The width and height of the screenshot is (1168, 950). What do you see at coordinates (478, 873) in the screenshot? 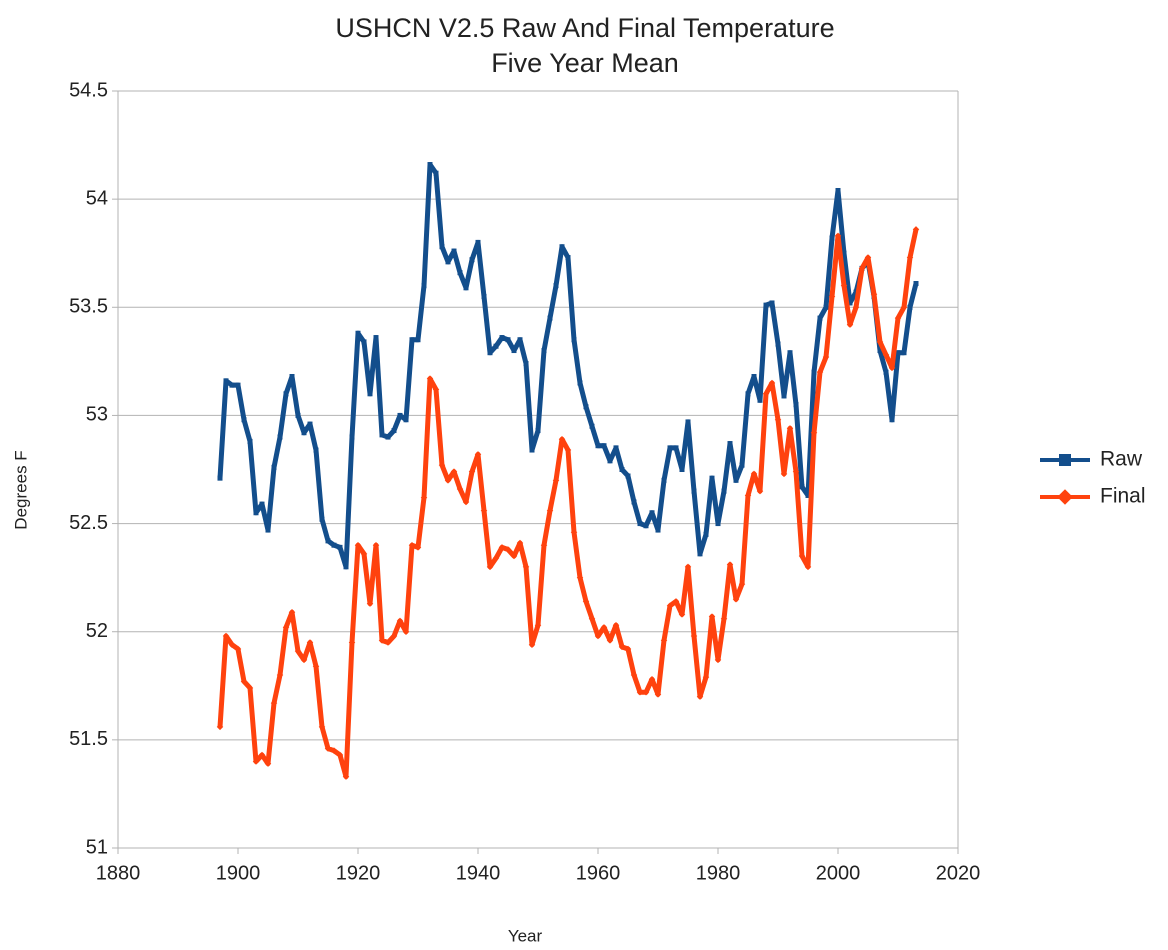
I see `x-tick-label: 1940` at bounding box center [478, 873].